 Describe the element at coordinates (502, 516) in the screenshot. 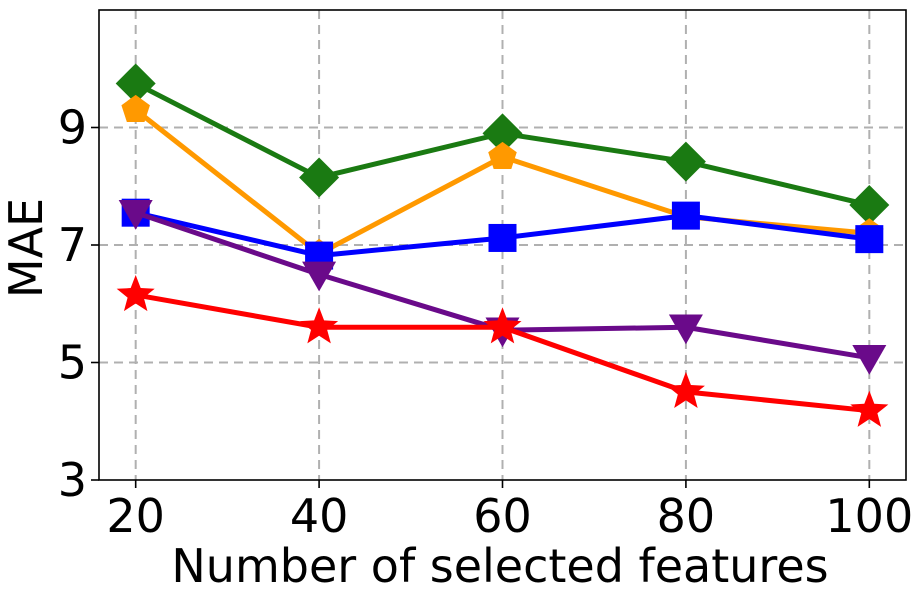

I see `x-tick-label: 60` at that location.